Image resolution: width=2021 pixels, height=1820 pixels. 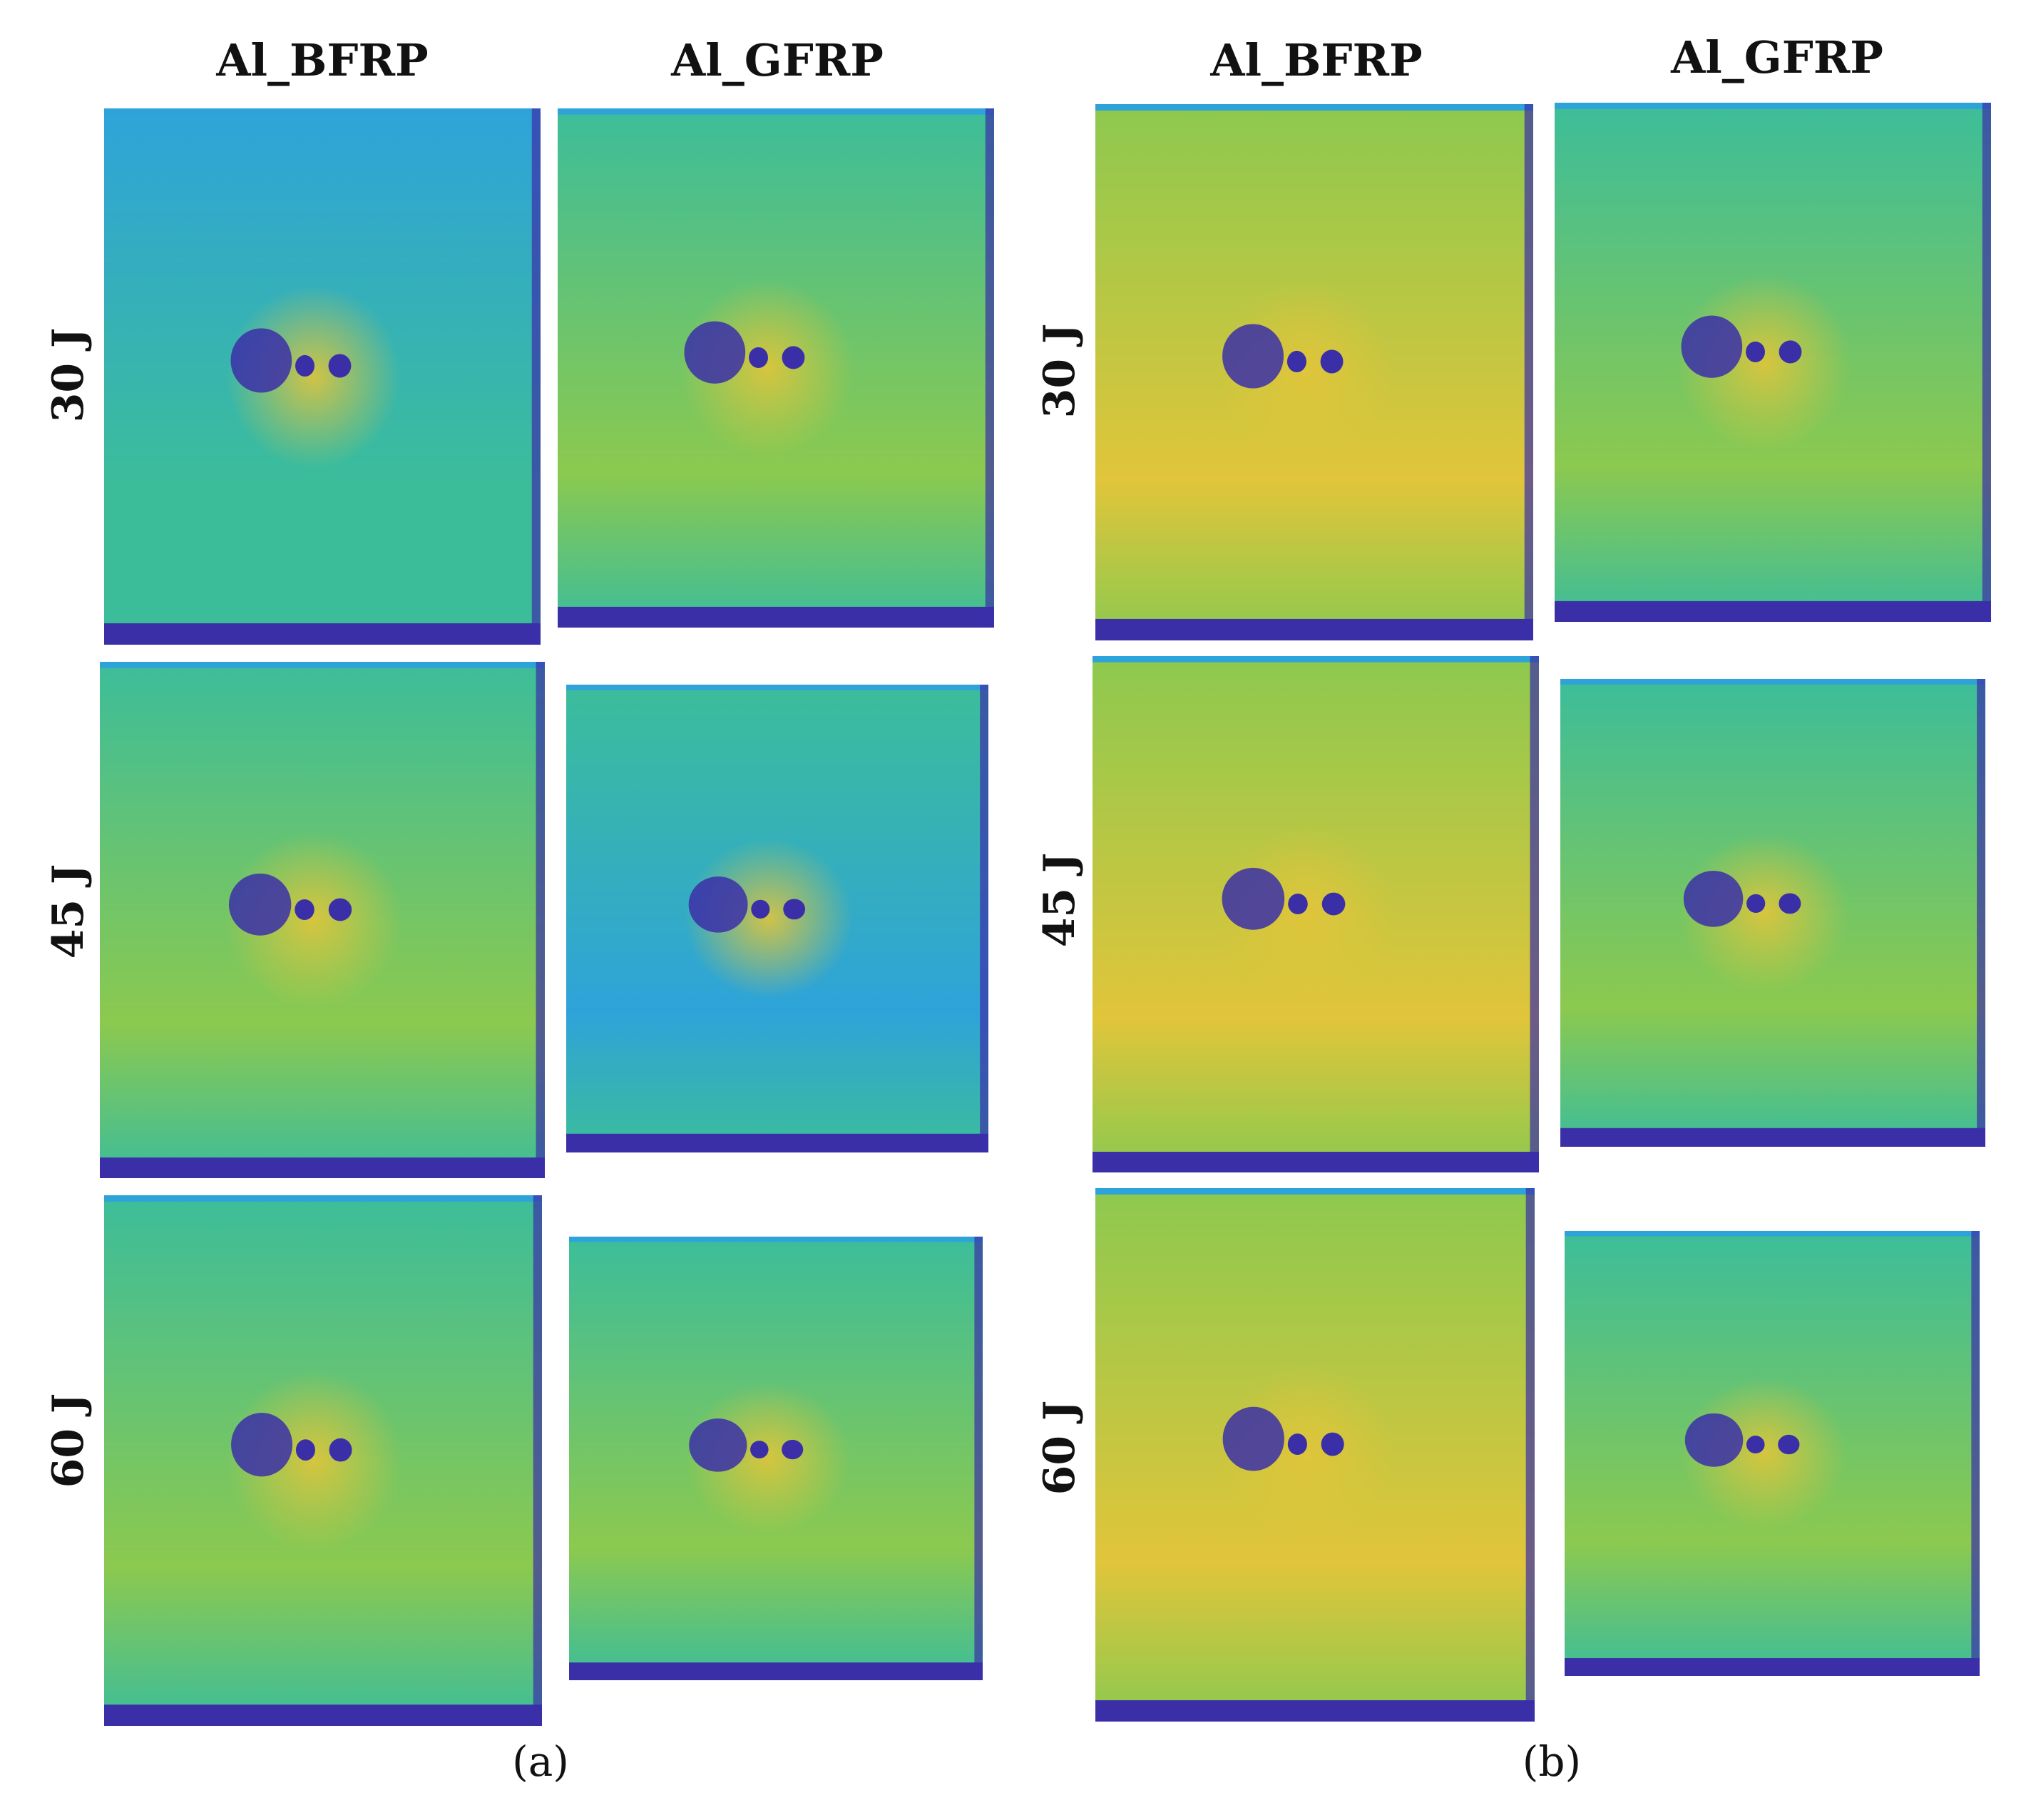 I want to click on panel-a-row-label-45j: 45 J, so click(x=68, y=911).